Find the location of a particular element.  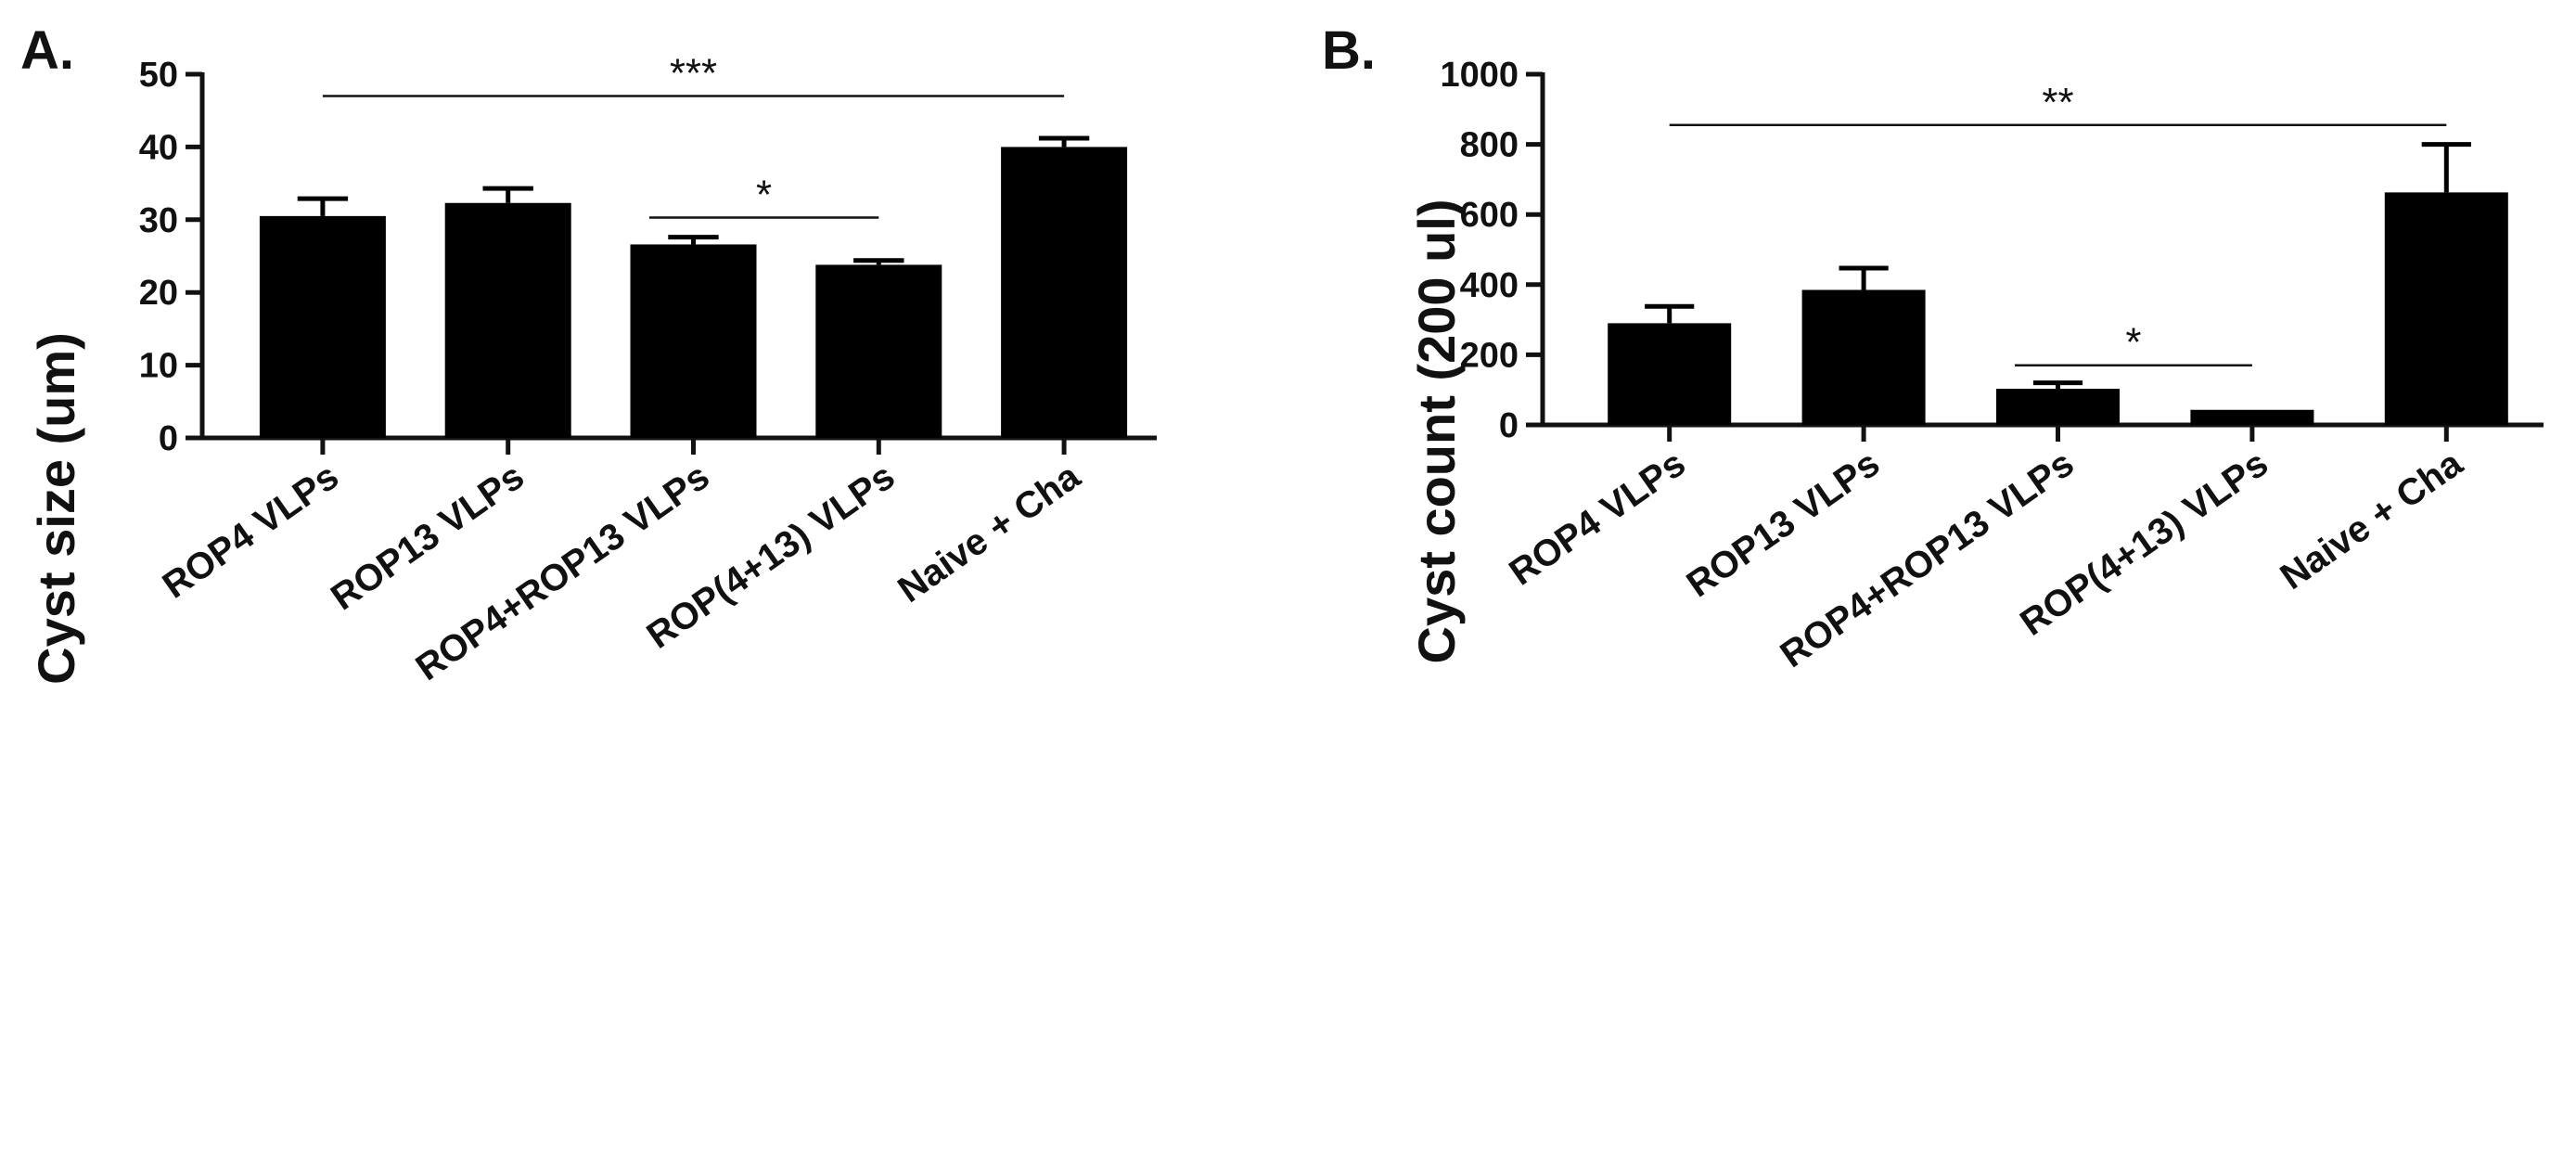

panel-b-y-axis-title: Cyst count (200 ul) is located at coordinates (1436, 431).